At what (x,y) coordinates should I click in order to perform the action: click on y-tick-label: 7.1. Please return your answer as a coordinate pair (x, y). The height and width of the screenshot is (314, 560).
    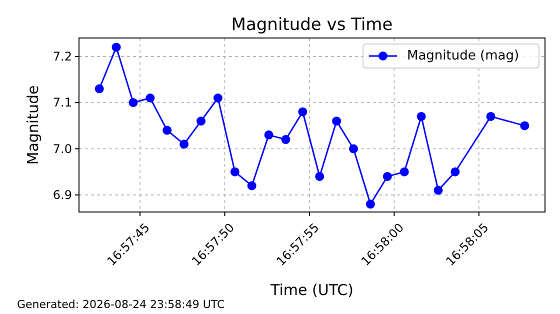
    Looking at the image, I should click on (62, 103).